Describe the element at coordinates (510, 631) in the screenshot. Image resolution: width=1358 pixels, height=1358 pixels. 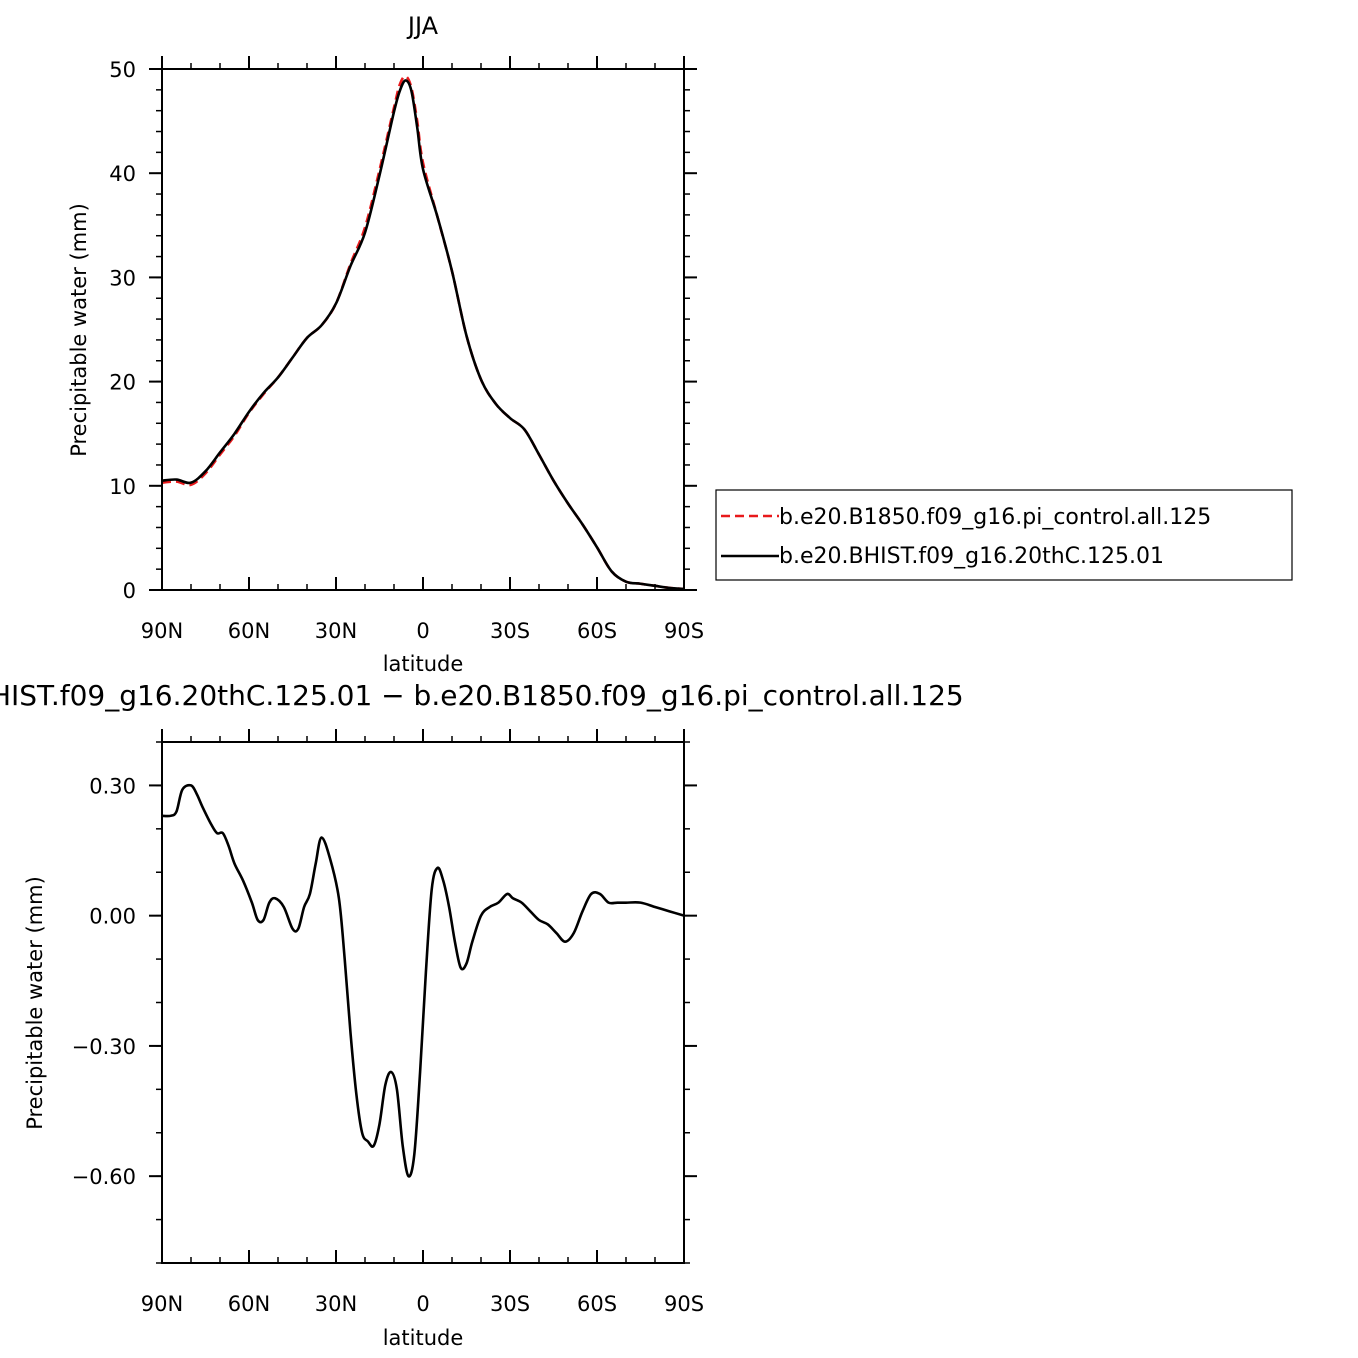
I see `top-x-tick-label: 30S` at that location.